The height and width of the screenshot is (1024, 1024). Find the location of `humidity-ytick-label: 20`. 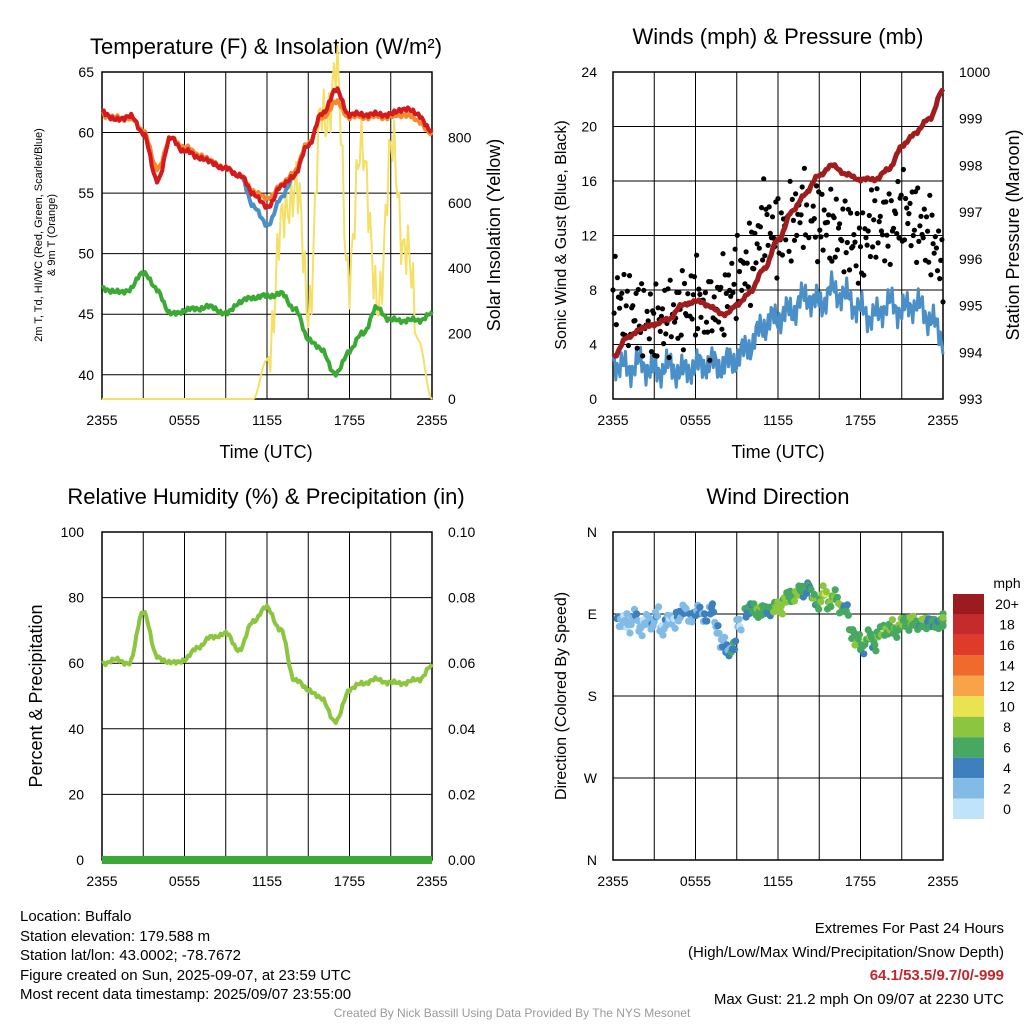

humidity-ytick-label: 20 is located at coordinates (76, 794).